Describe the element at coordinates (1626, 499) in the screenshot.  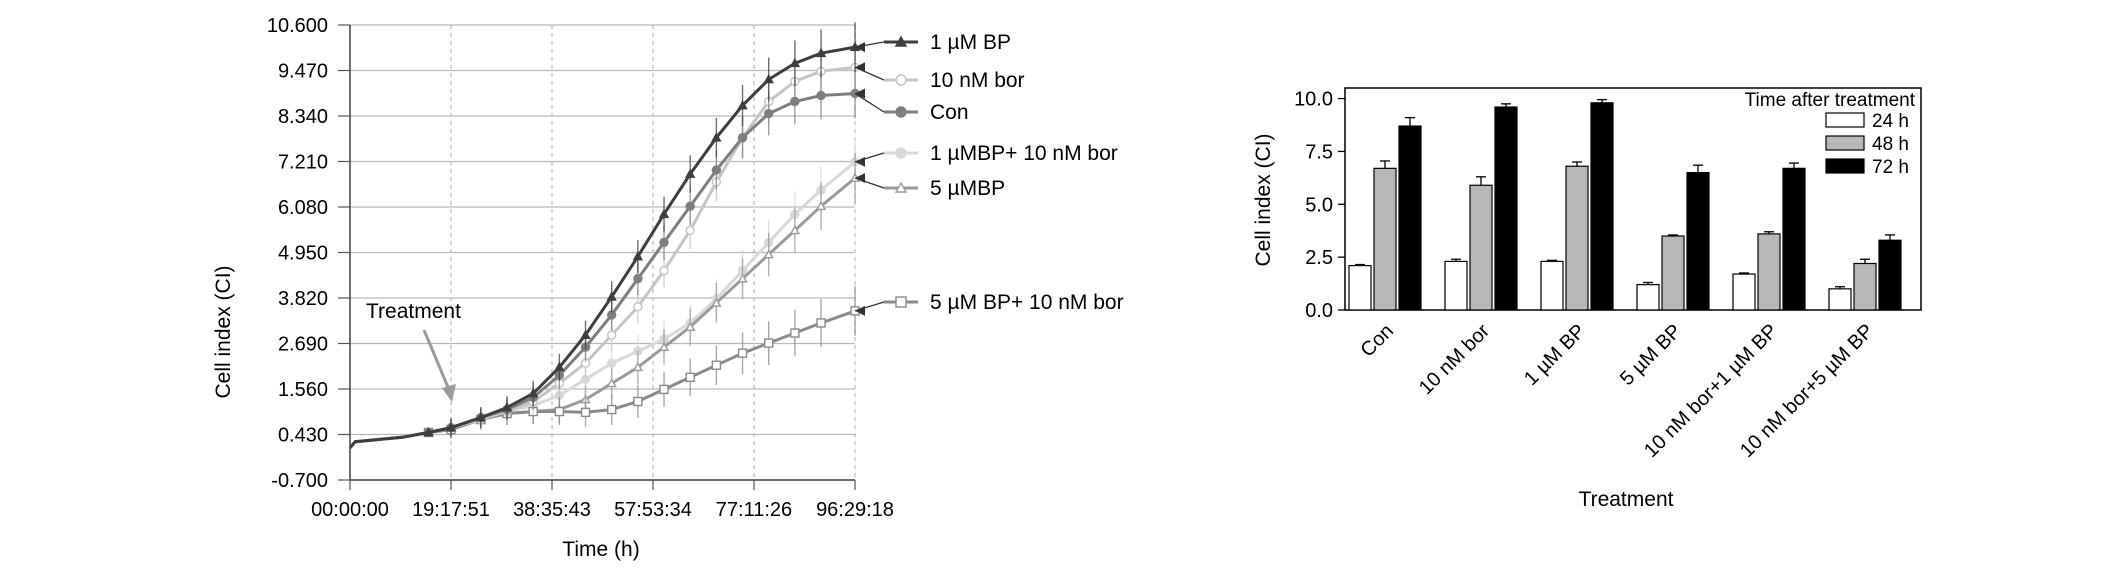
I see `bar-chart-x-axis-label: Treatment` at that location.